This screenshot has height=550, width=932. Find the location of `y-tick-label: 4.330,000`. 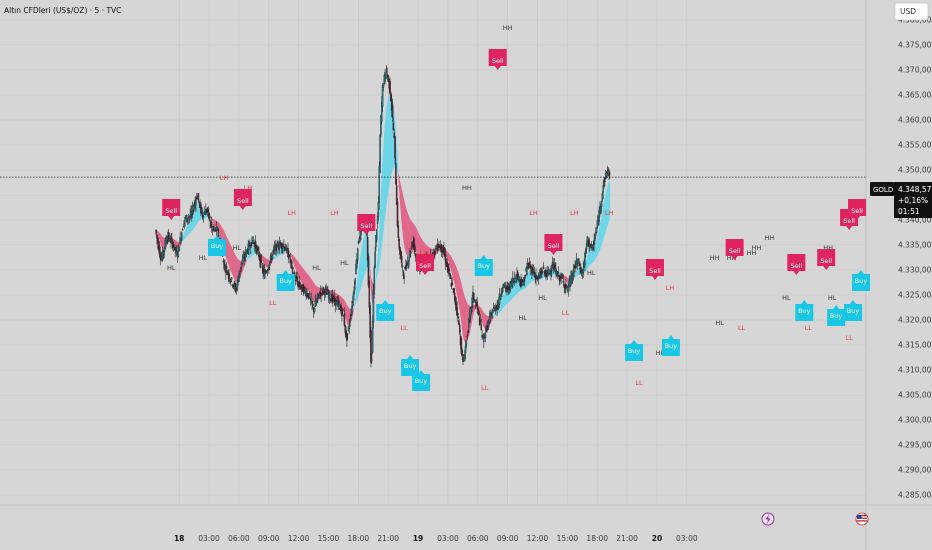

y-tick-label: 4.330,000 is located at coordinates (915, 270).